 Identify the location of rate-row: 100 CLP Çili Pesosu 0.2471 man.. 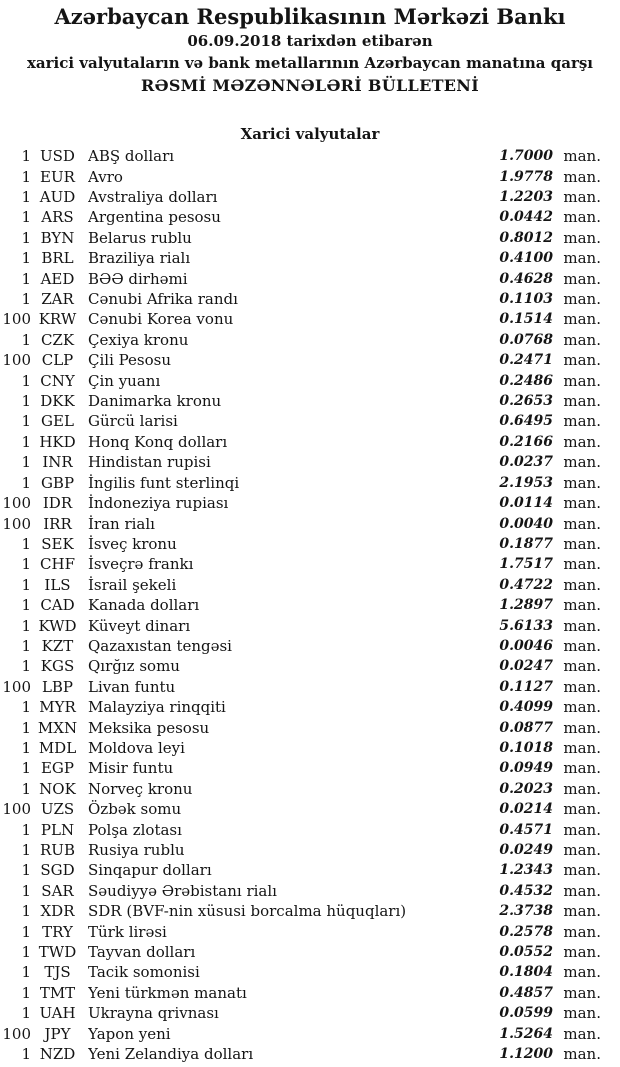
(310, 360).